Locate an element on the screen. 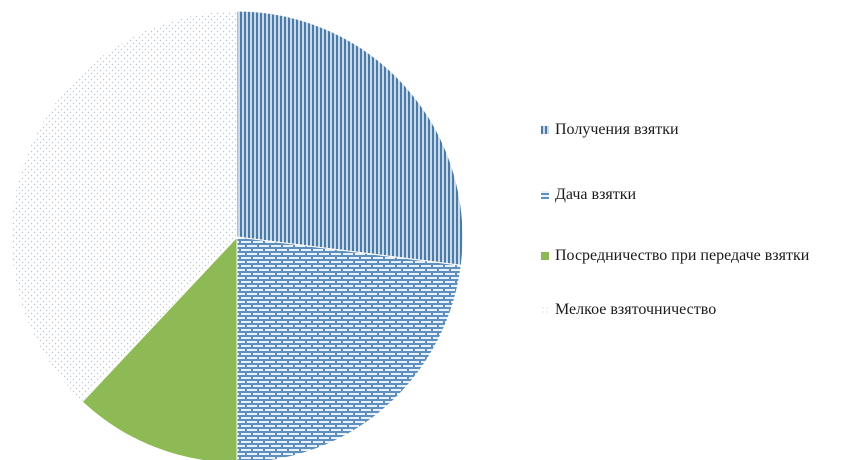  legend-swatch-intermediation is located at coordinates (545, 256).